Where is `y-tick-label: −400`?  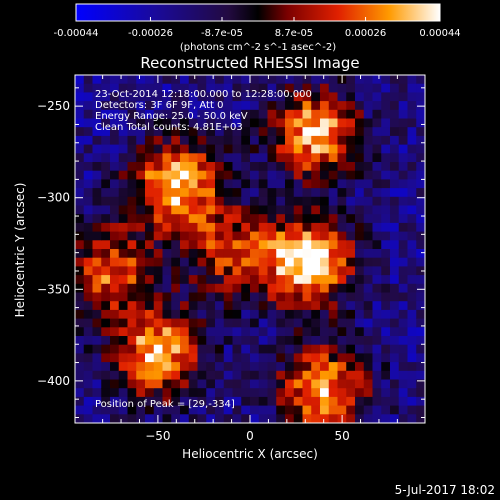
y-tick-label: −400 is located at coordinates (53, 381).